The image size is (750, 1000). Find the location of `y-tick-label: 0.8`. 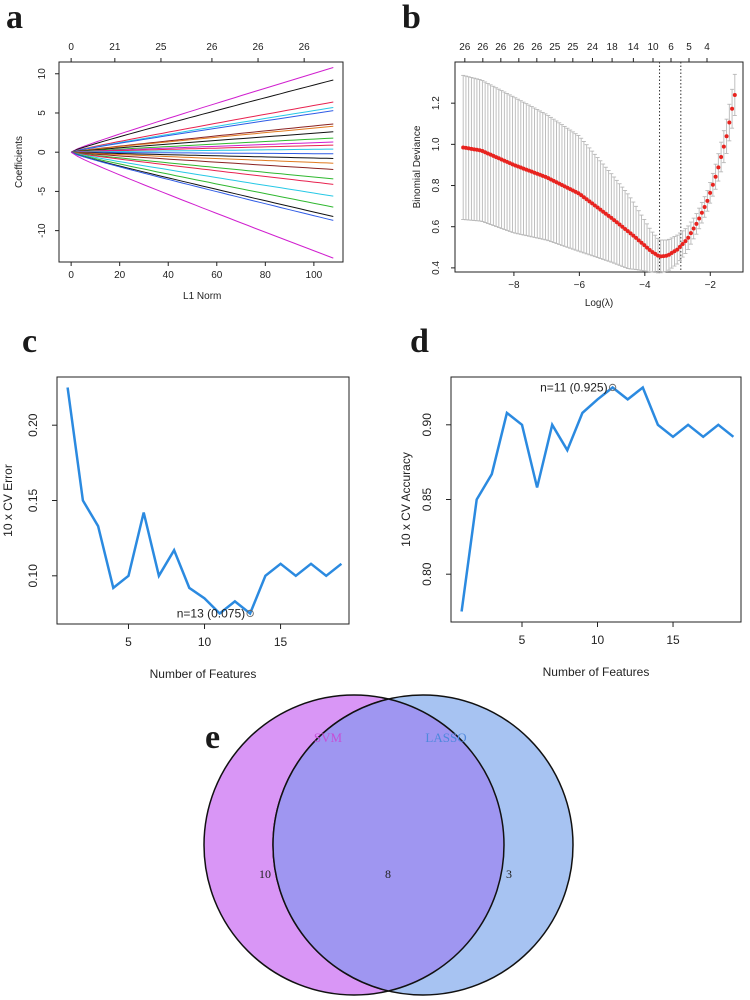

y-tick-label: 0.8 is located at coordinates (436, 185).